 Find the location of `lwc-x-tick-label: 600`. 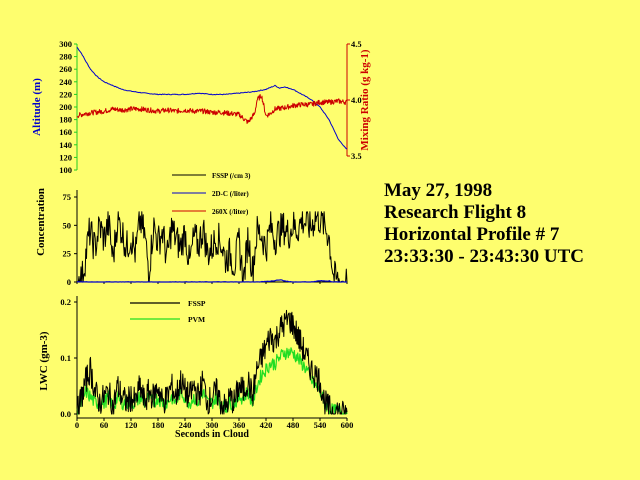

lwc-x-tick-label: 600 is located at coordinates (347, 425).